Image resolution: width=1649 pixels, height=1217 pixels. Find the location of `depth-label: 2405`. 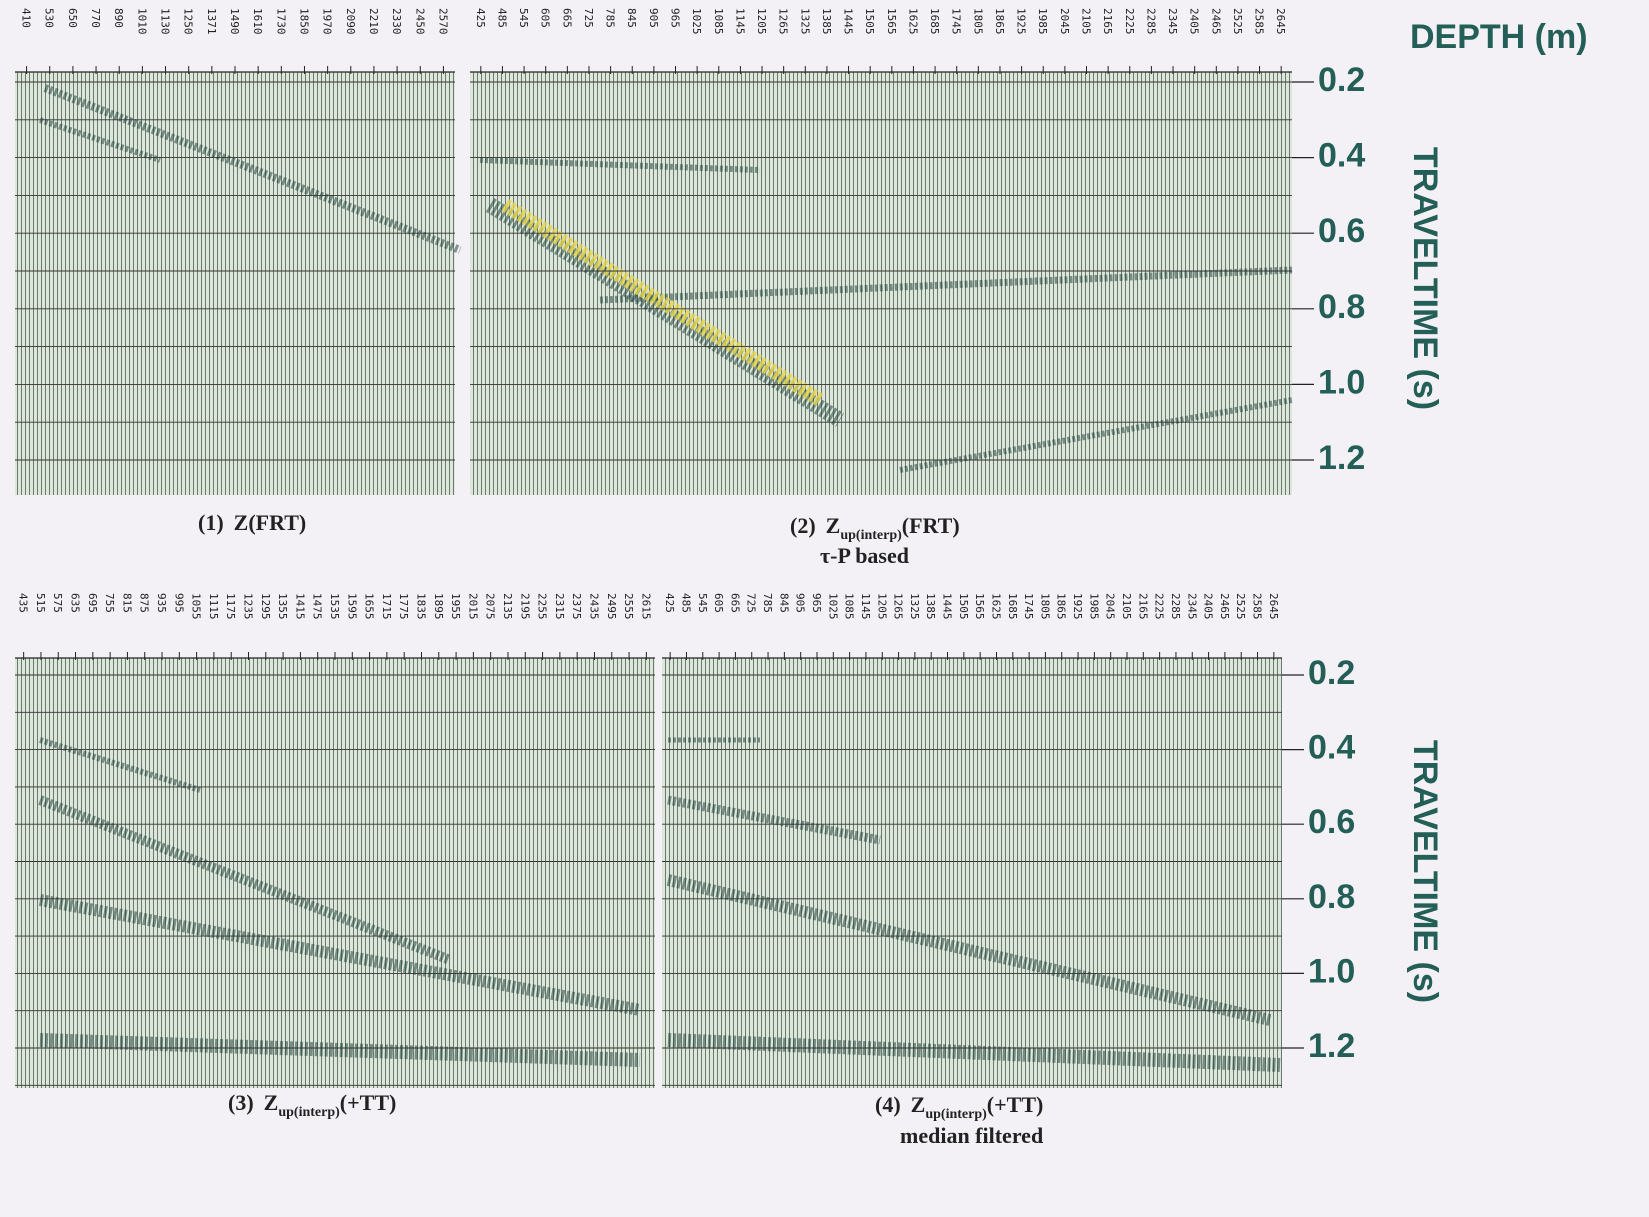

depth-label: 2405 is located at coordinates (1194, 21).